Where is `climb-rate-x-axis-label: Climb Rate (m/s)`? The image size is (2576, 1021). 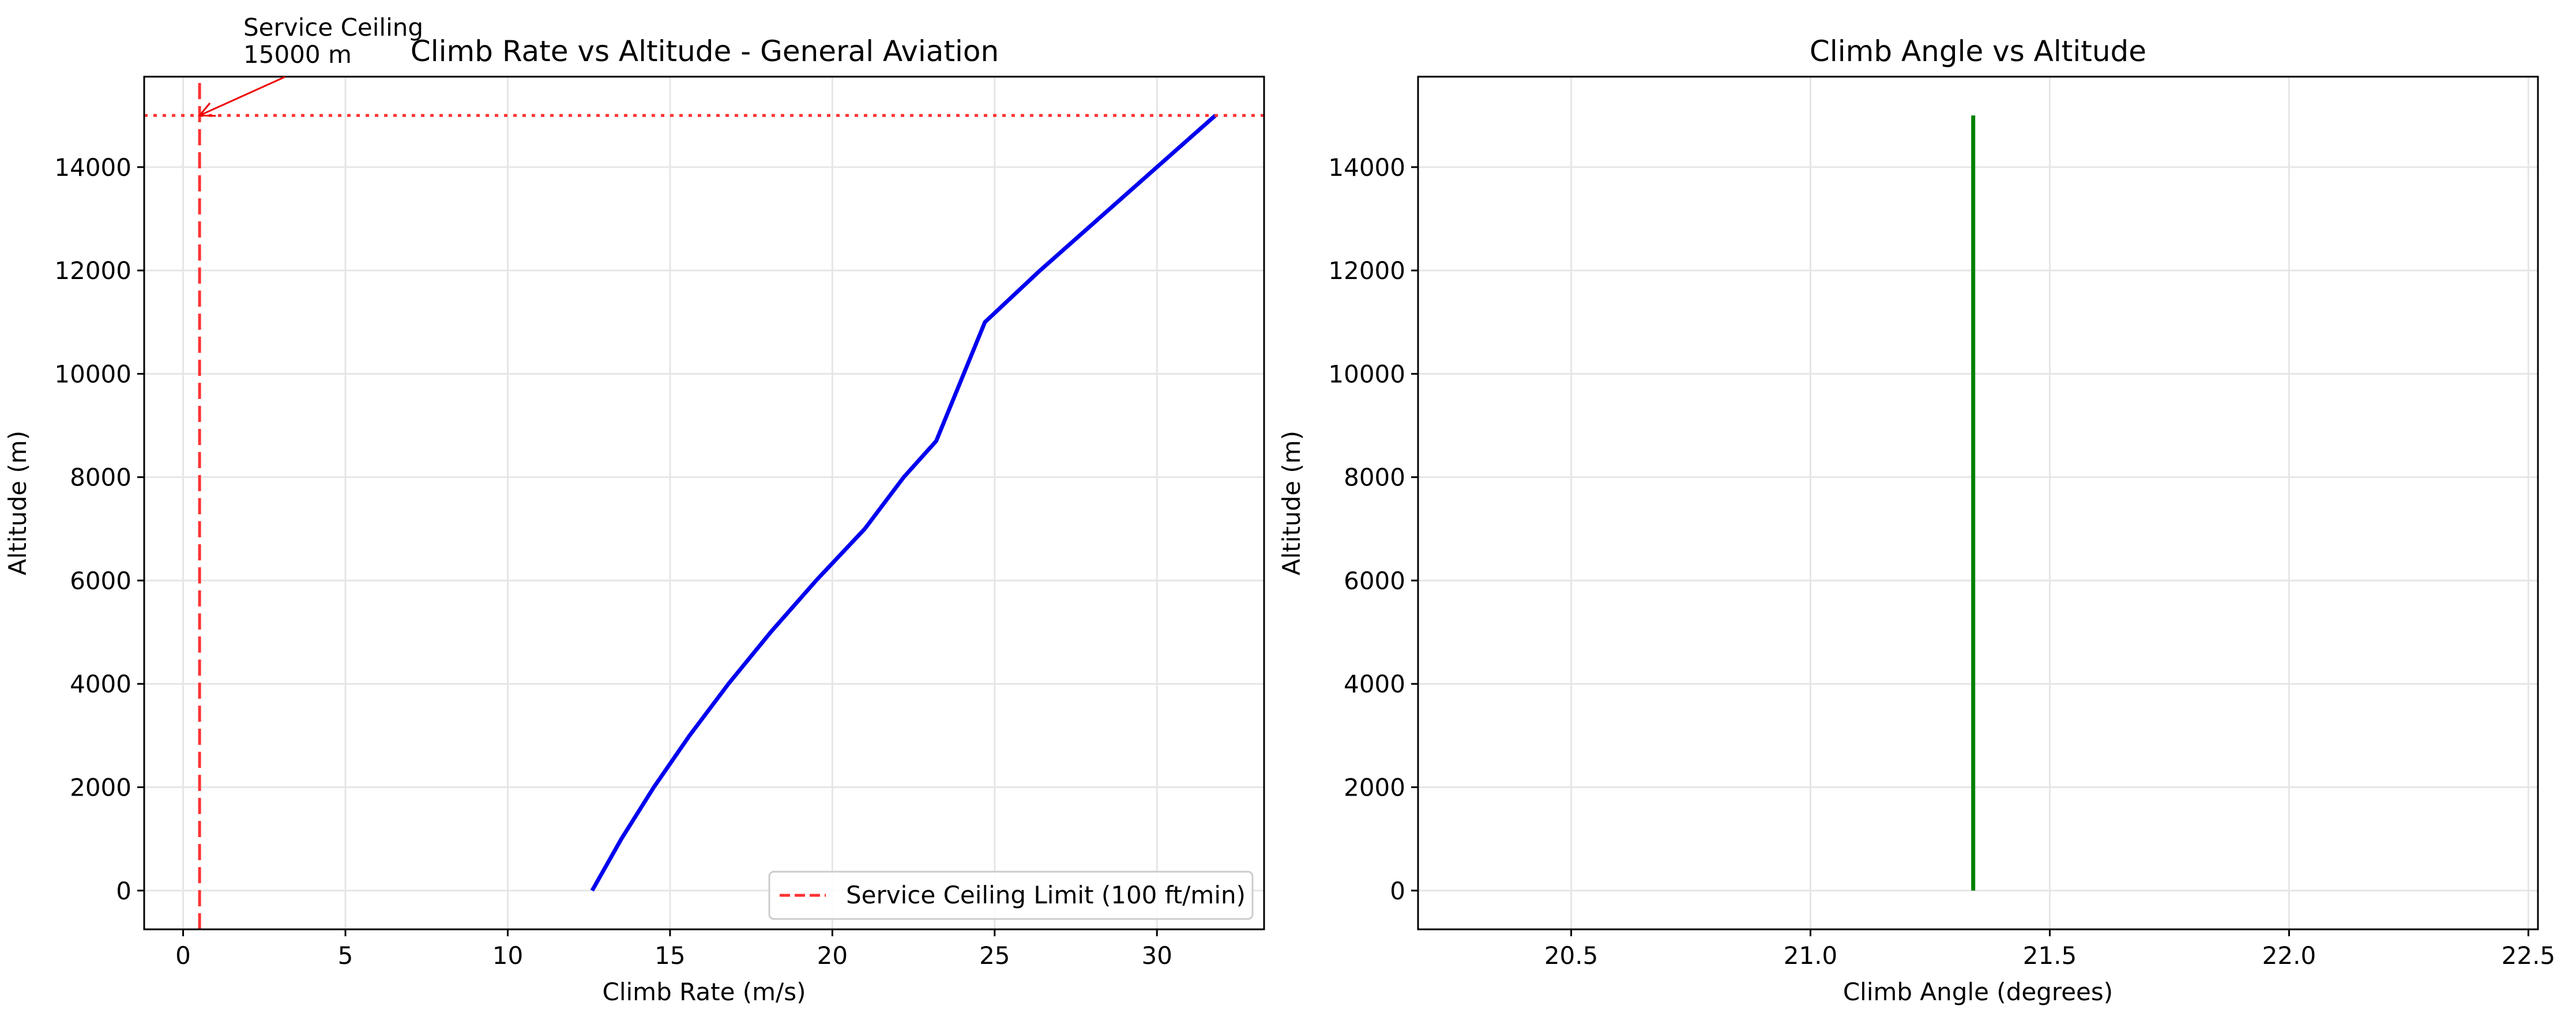
climb-rate-x-axis-label: Climb Rate (m/s) is located at coordinates (704, 992).